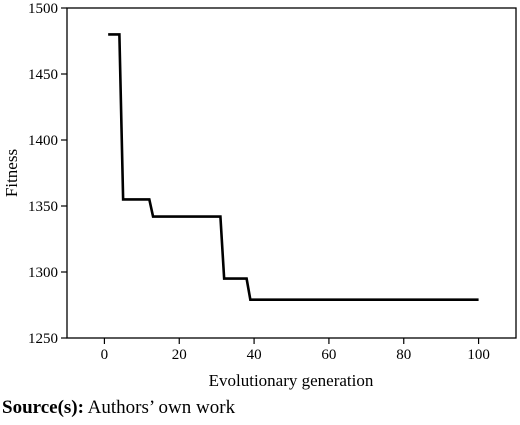 This screenshot has height=425, width=520. What do you see at coordinates (328, 355) in the screenshot?
I see `x-tick-label: 60` at bounding box center [328, 355].